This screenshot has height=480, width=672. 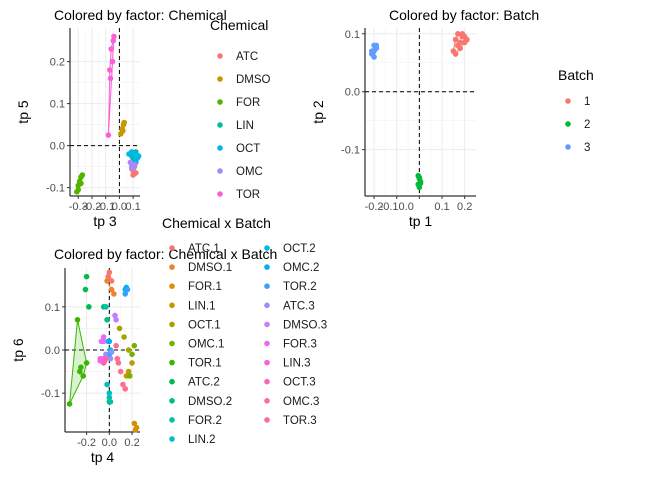 I want to click on legend-label-OCT: OCT, so click(x=248, y=149).